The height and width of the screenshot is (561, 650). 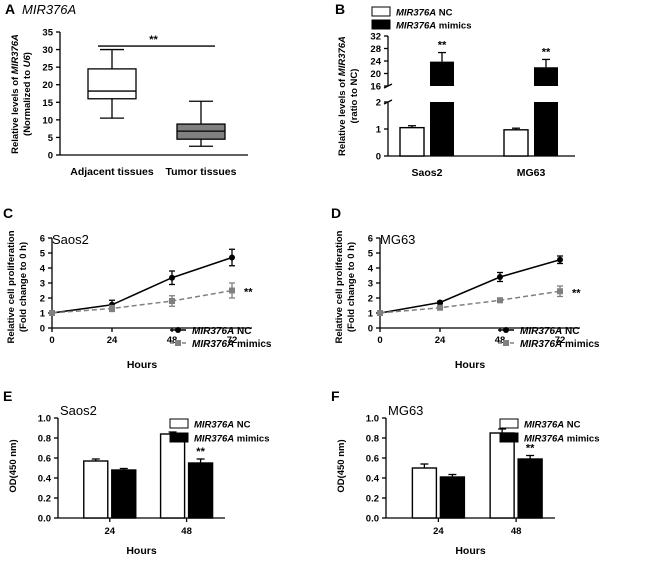 I want to click on x-category-label: Tumor tissues, so click(x=201, y=172).